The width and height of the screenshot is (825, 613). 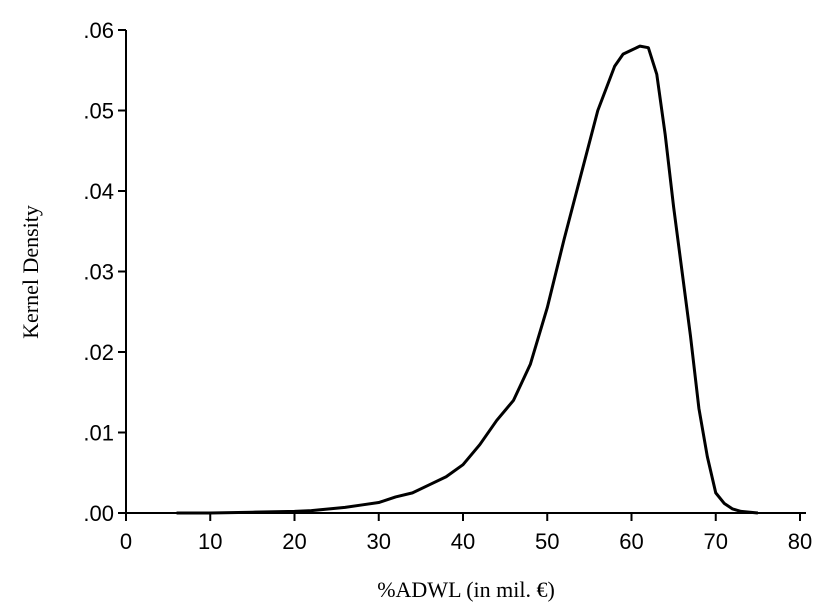 I want to click on y-axis-title: Kernel Density, so click(x=30, y=272).